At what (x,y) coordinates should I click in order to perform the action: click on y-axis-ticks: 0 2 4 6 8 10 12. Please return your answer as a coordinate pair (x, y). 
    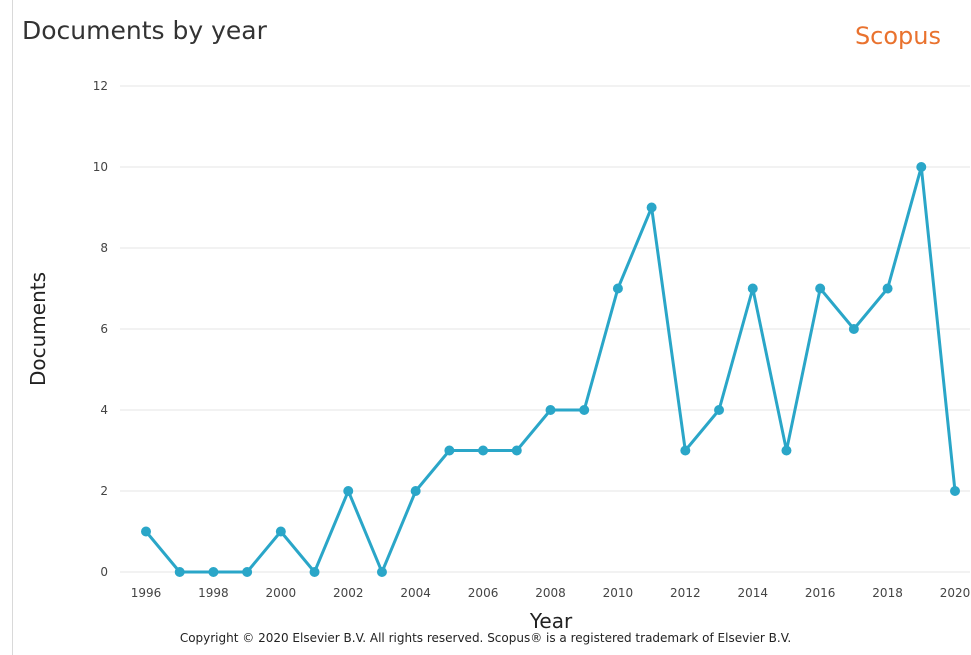
    Looking at the image, I should click on (100, 329).